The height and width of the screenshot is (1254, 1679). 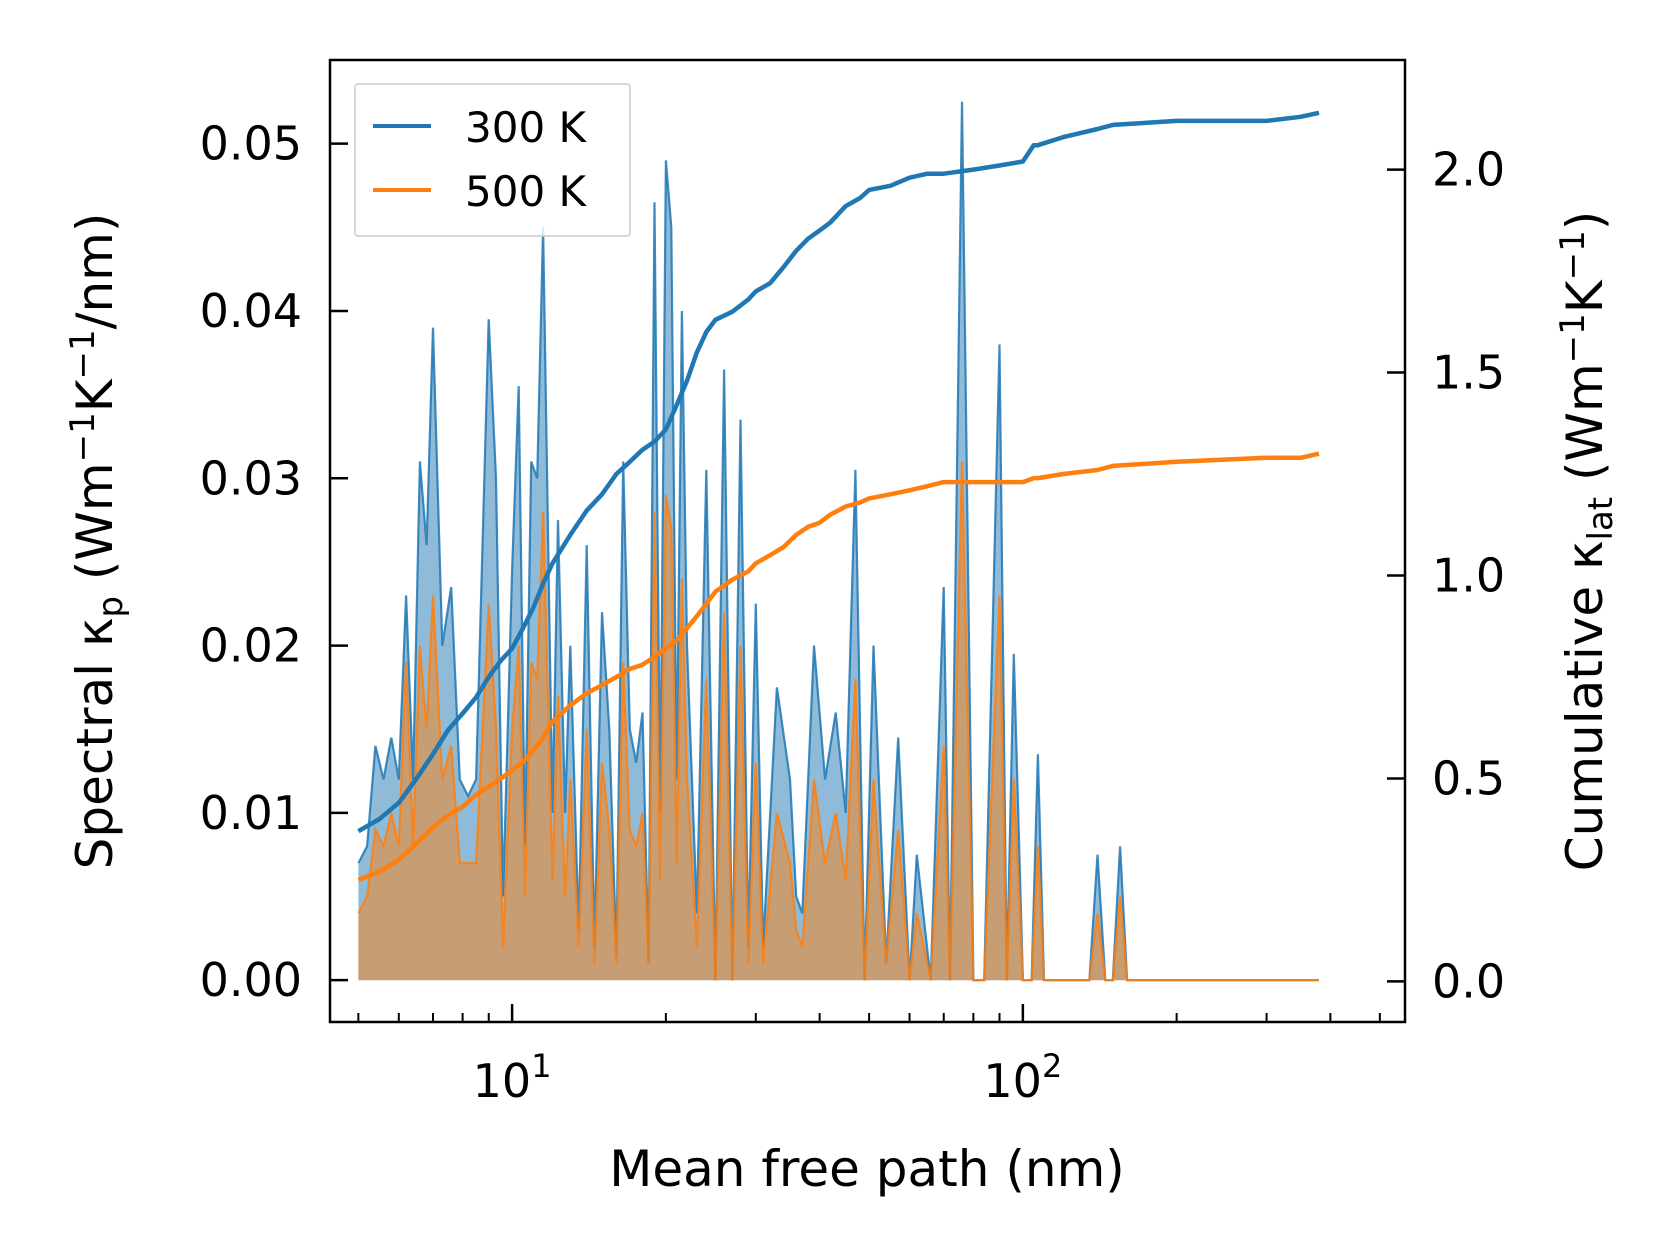 I want to click on right-y-axis-label-units-b: K, so click(x=1585, y=296).